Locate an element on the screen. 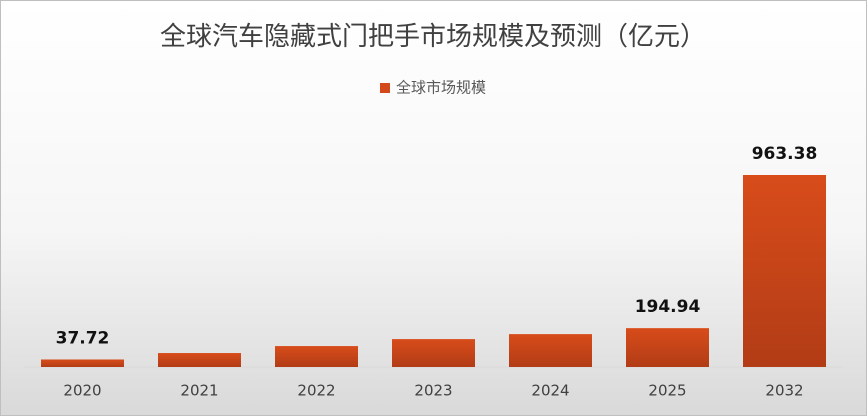 The width and height of the screenshot is (867, 416). x-tick-label: 2022 is located at coordinates (316, 391).